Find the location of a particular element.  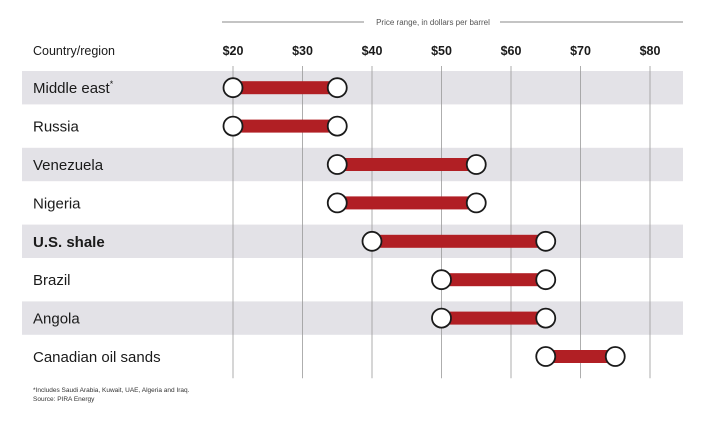

tick-label: $70 is located at coordinates (580, 51).